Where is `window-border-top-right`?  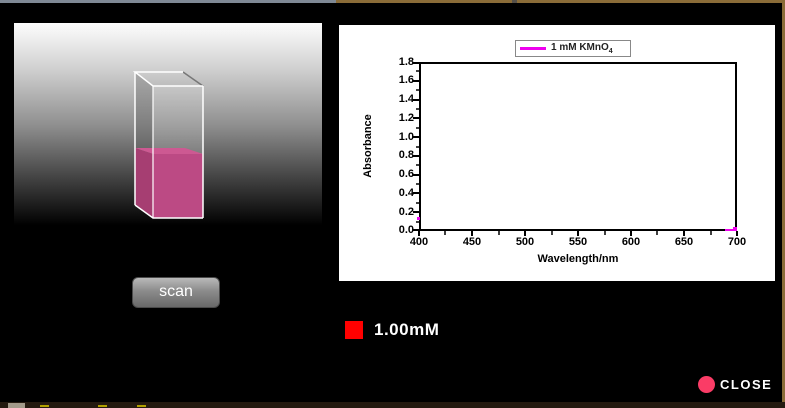
window-border-top-right is located at coordinates (560, 1).